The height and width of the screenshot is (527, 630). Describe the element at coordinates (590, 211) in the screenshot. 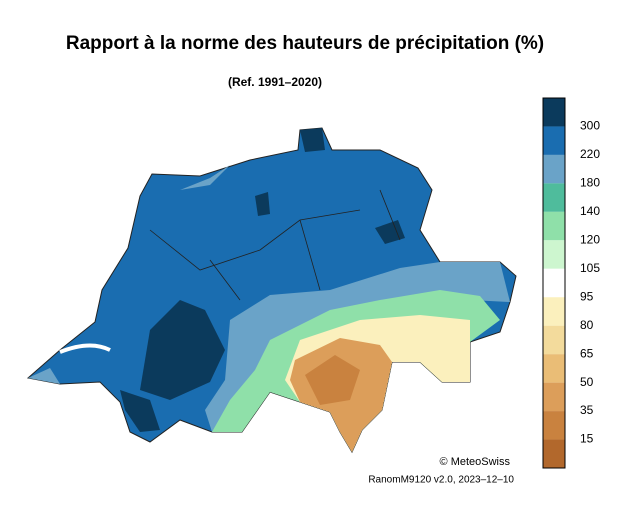

I see `colorbar-label: 140` at that location.